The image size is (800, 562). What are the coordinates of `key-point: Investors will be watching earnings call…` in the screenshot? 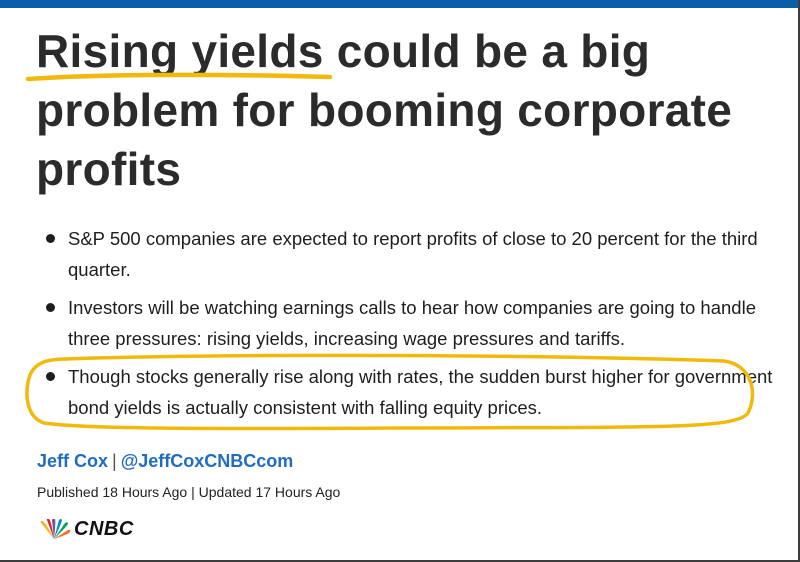 It's located at (417, 323).